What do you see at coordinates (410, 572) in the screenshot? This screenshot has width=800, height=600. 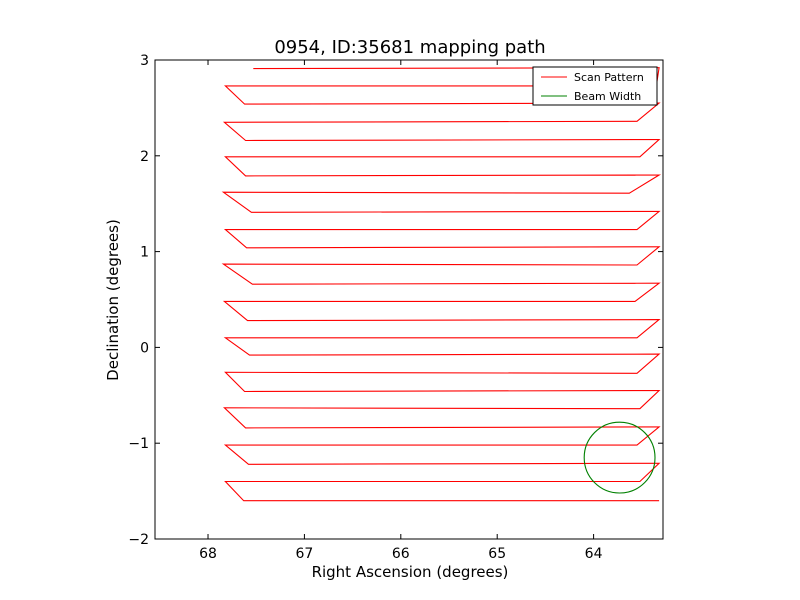 I see `x-axis-label: Right Ascension (degrees)` at bounding box center [410, 572].